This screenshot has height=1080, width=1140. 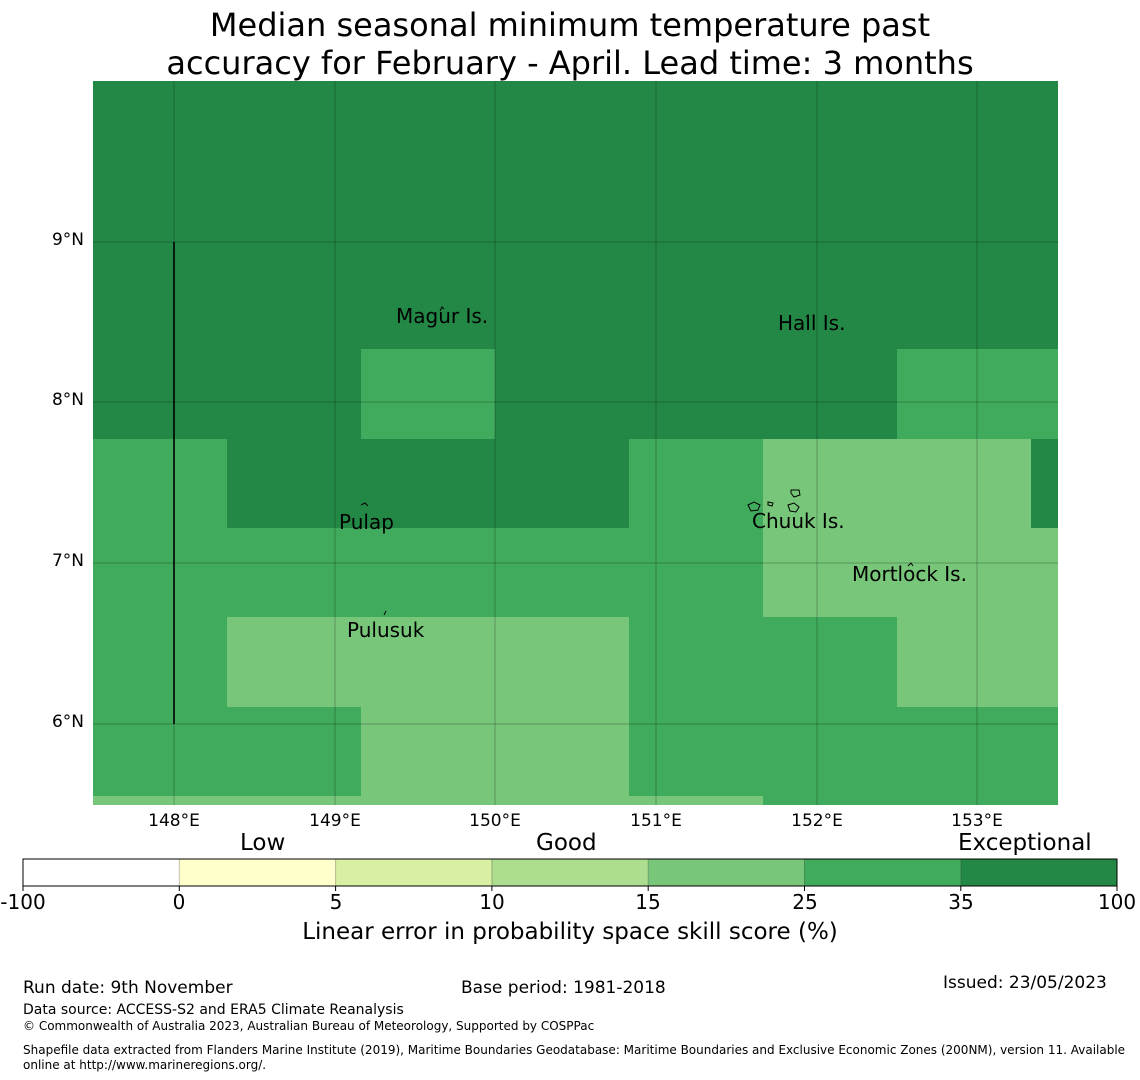 What do you see at coordinates (145, 1065) in the screenshot?
I see `shapefile-credit-line-2: online at http://www.marineregions.org/.` at bounding box center [145, 1065].